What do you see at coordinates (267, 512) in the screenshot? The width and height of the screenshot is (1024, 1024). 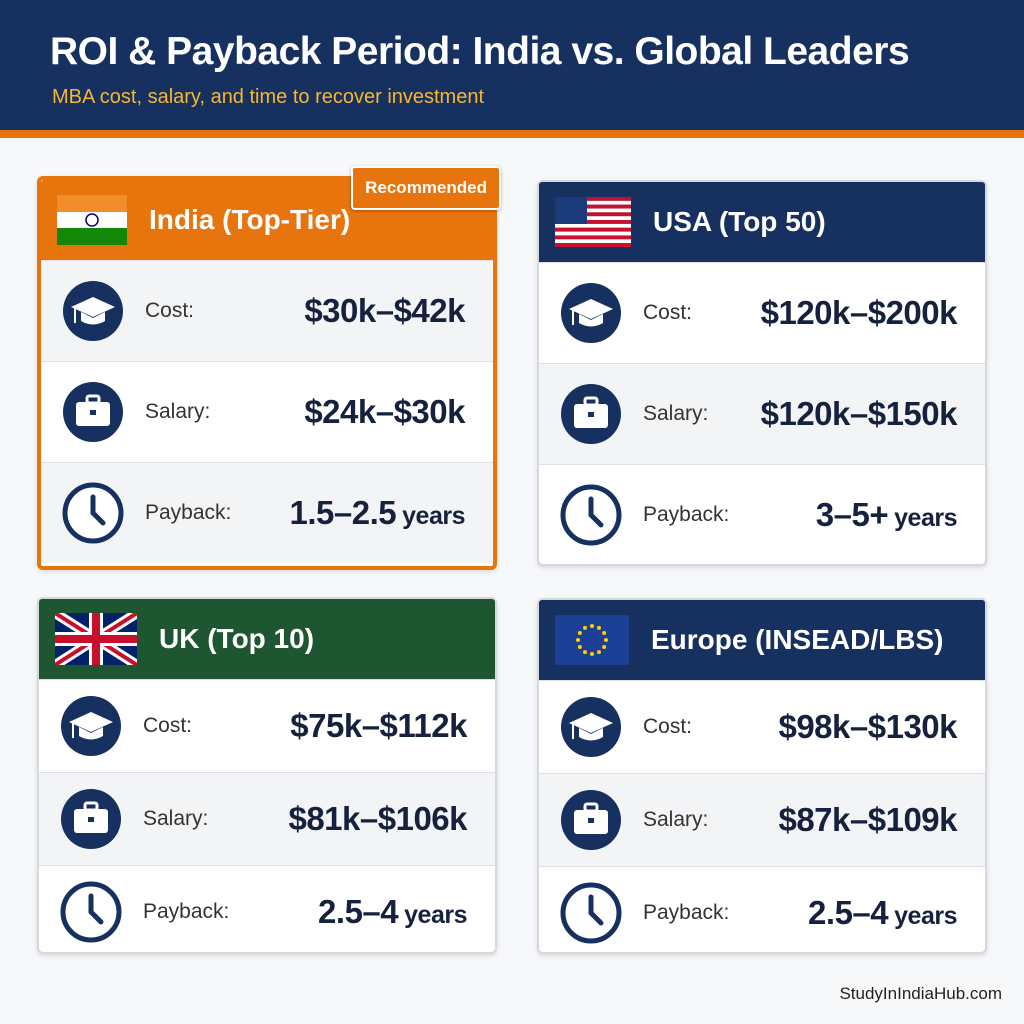 I see `metric-row: Payback: 1.5–2.5 years` at bounding box center [267, 512].